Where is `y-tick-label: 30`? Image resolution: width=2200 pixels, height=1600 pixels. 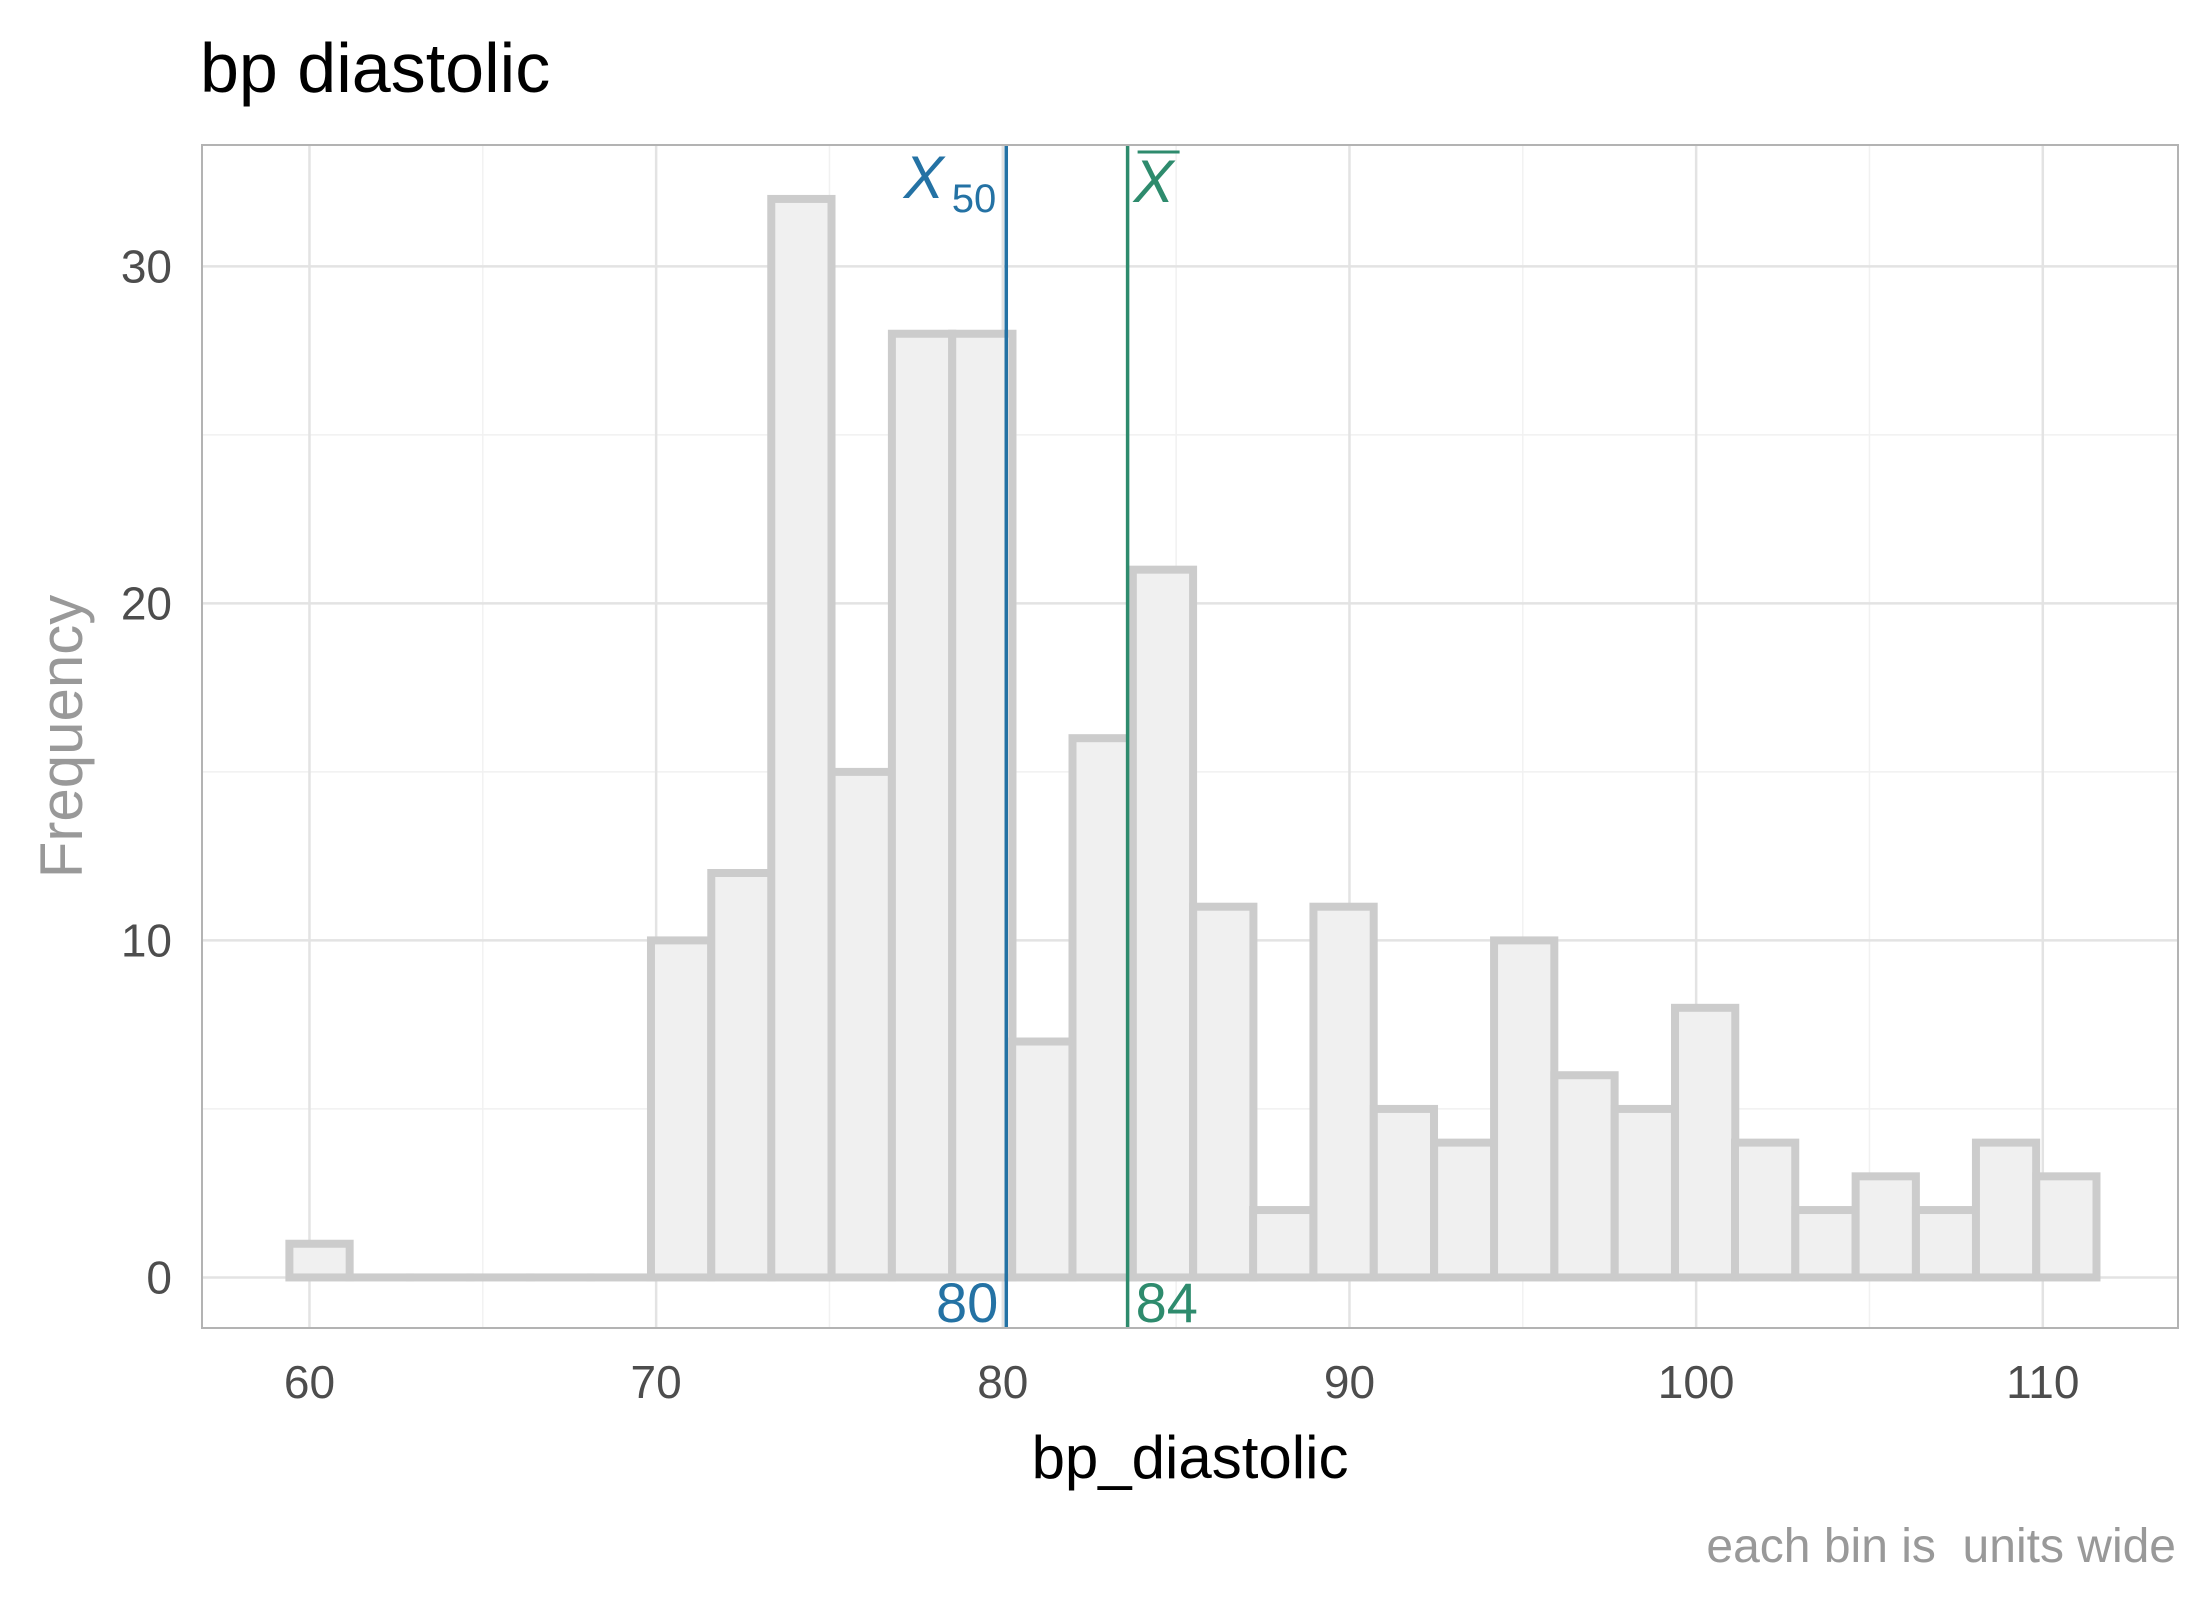
y-tick-label: 30 is located at coordinates (146, 266).